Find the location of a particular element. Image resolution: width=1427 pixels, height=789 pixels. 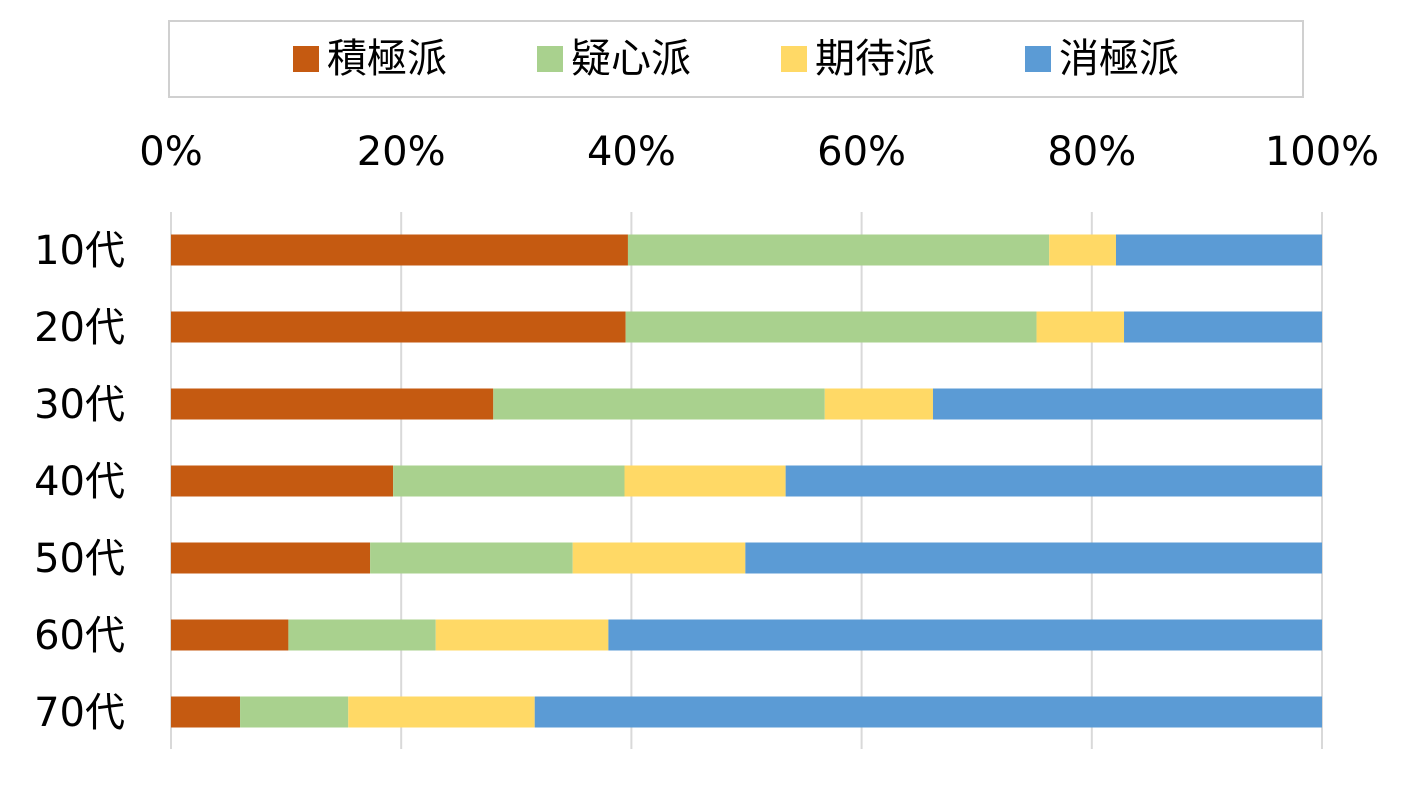

x-tick-label: 40% is located at coordinates (631, 152).